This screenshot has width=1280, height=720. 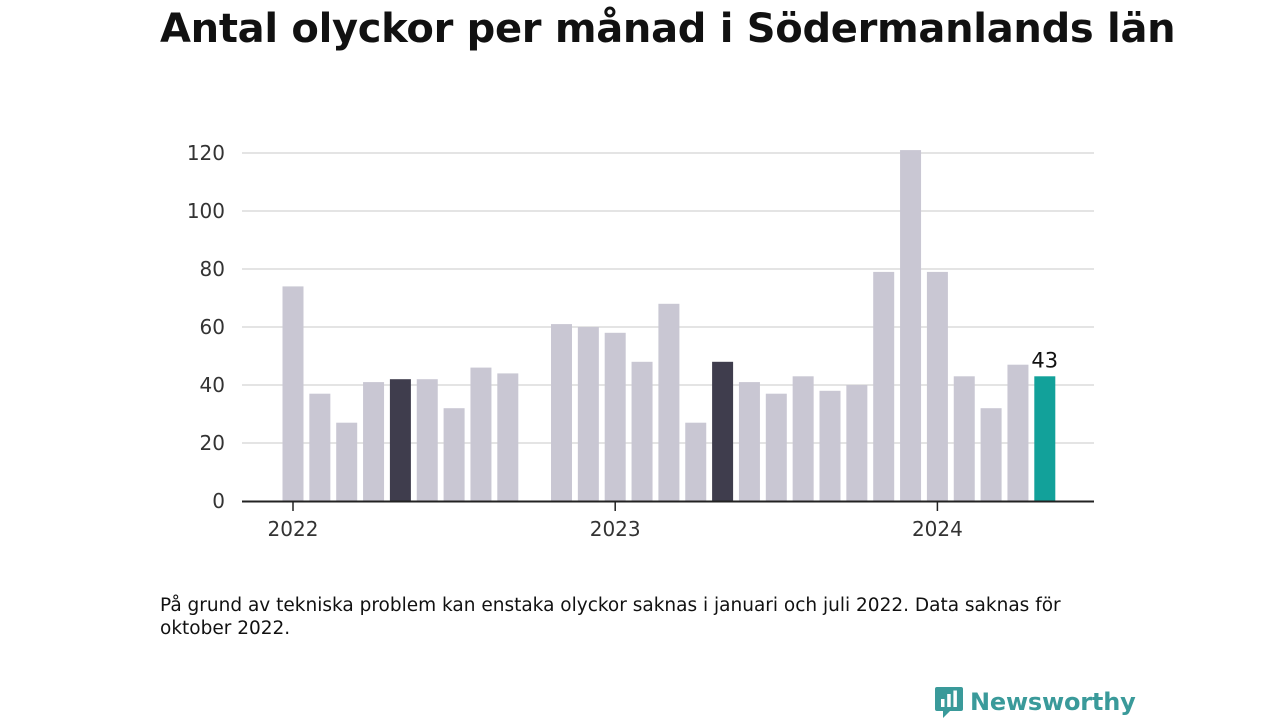 What do you see at coordinates (1053, 702) in the screenshot?
I see `brand-name: Newsworthy` at bounding box center [1053, 702].